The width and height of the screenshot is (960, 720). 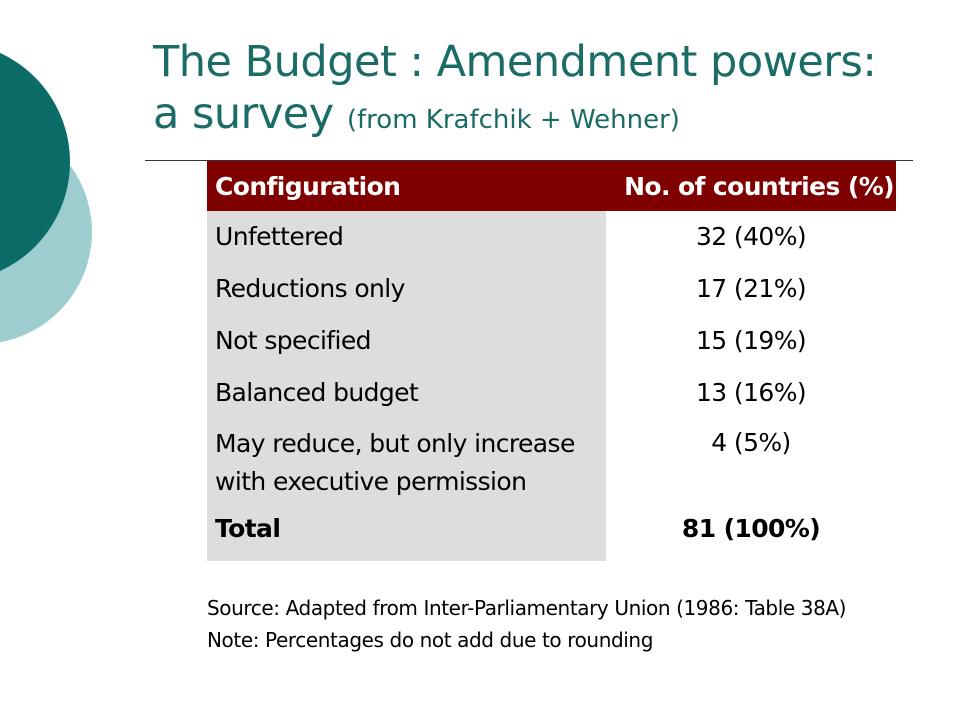 I want to click on configuration-cell: Not specified, so click(x=406, y=341).